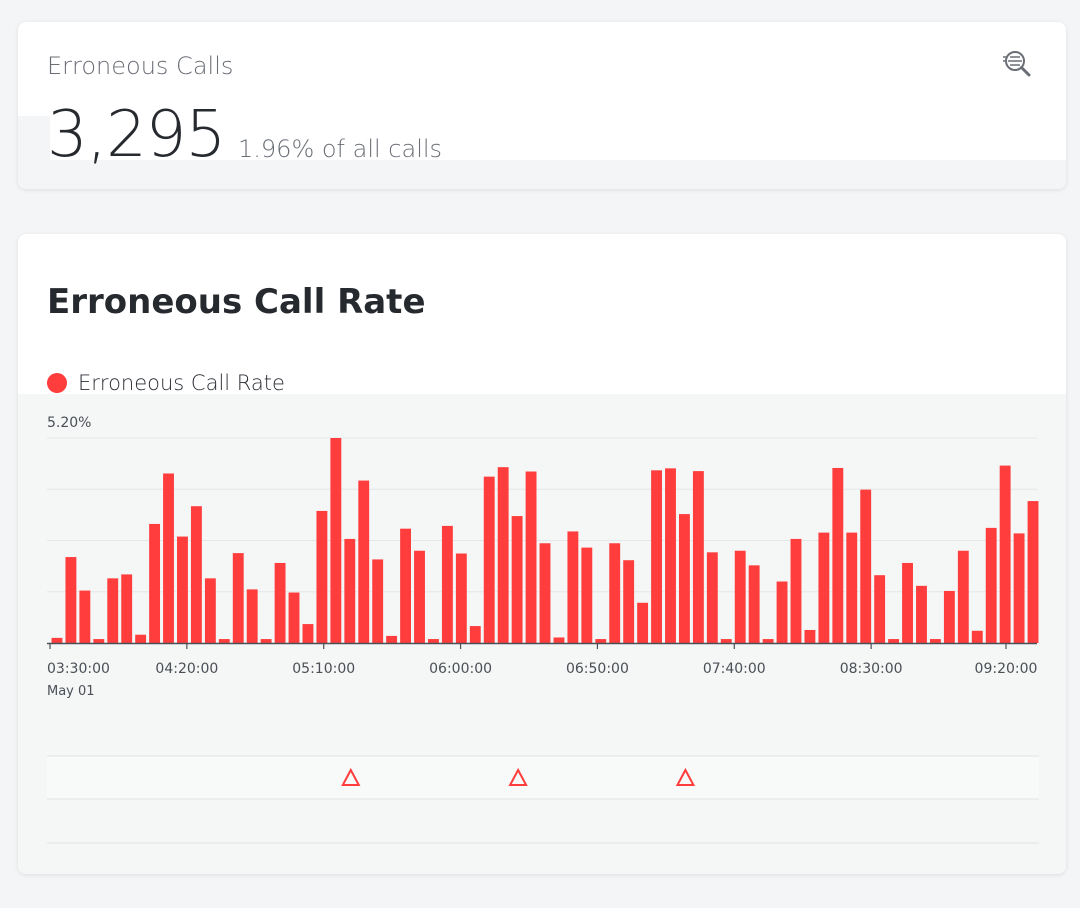  I want to click on erroneous-calls-count: 3,295, so click(136, 135).